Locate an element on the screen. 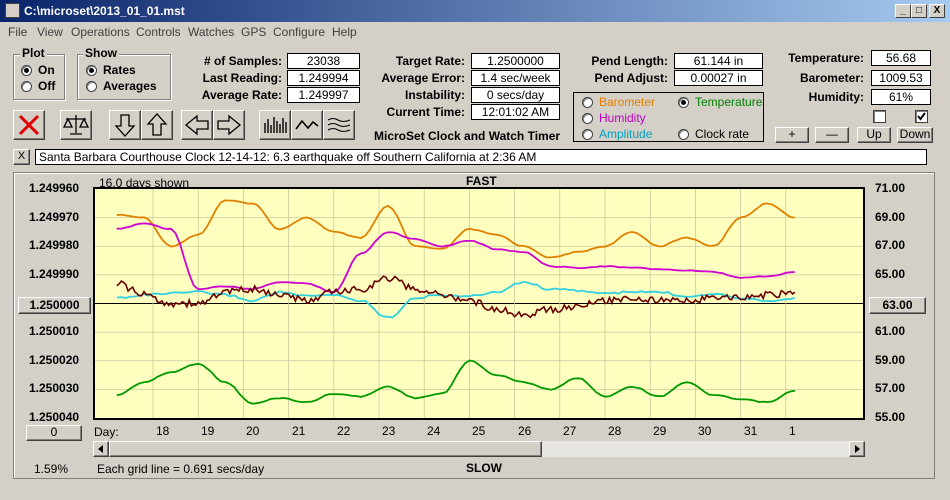  barometer-option-label: Barometer is located at coordinates (627, 102).